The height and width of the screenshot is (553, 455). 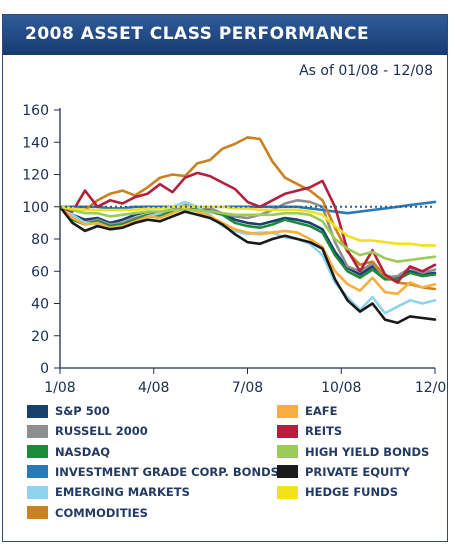 What do you see at coordinates (44, 369) in the screenshot?
I see `y-tick-label: 0` at bounding box center [44, 369].